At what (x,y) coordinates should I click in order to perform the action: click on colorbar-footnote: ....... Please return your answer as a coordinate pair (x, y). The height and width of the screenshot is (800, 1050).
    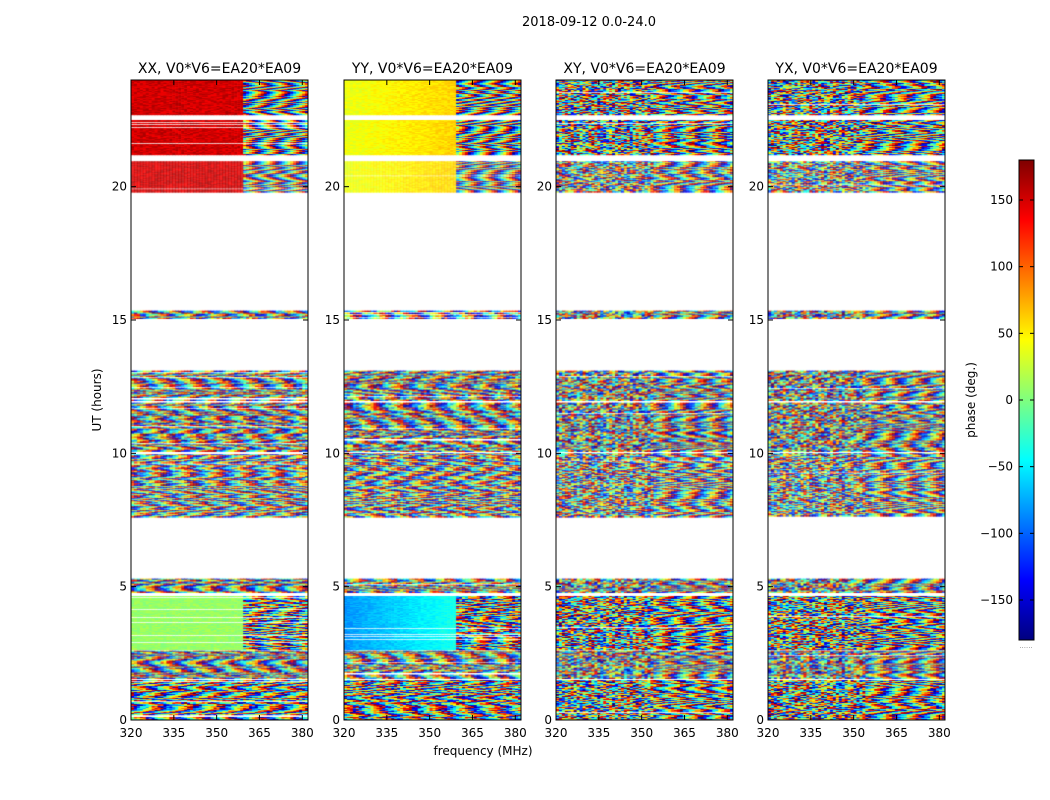
    Looking at the image, I should click on (1025, 646).